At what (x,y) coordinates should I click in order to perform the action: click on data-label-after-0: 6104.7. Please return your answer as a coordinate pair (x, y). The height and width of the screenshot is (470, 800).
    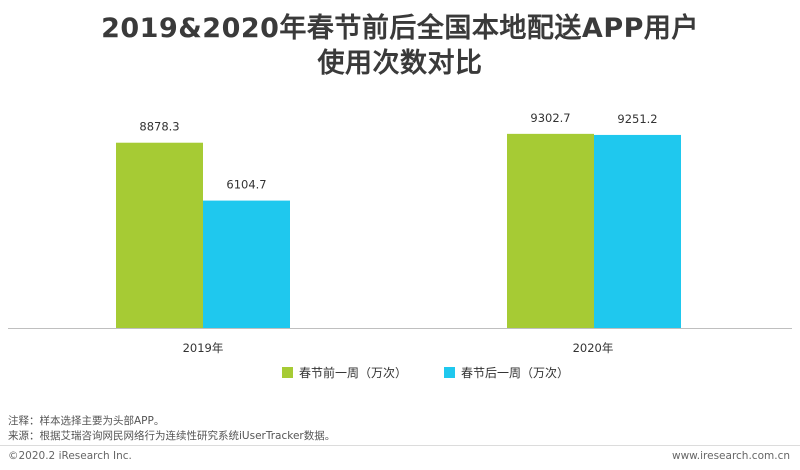
    Looking at the image, I should click on (246, 185).